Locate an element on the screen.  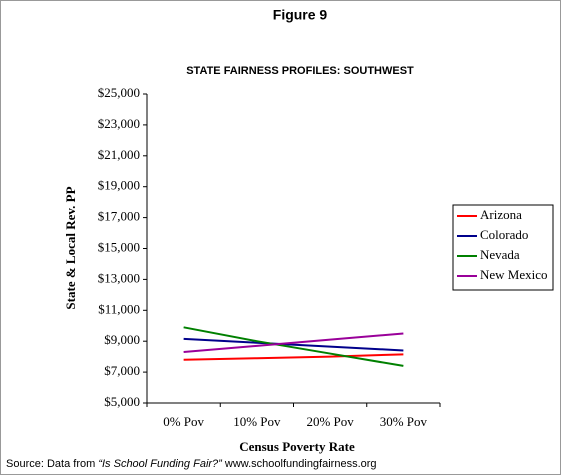
legend-label: Colorado is located at coordinates (504, 234).